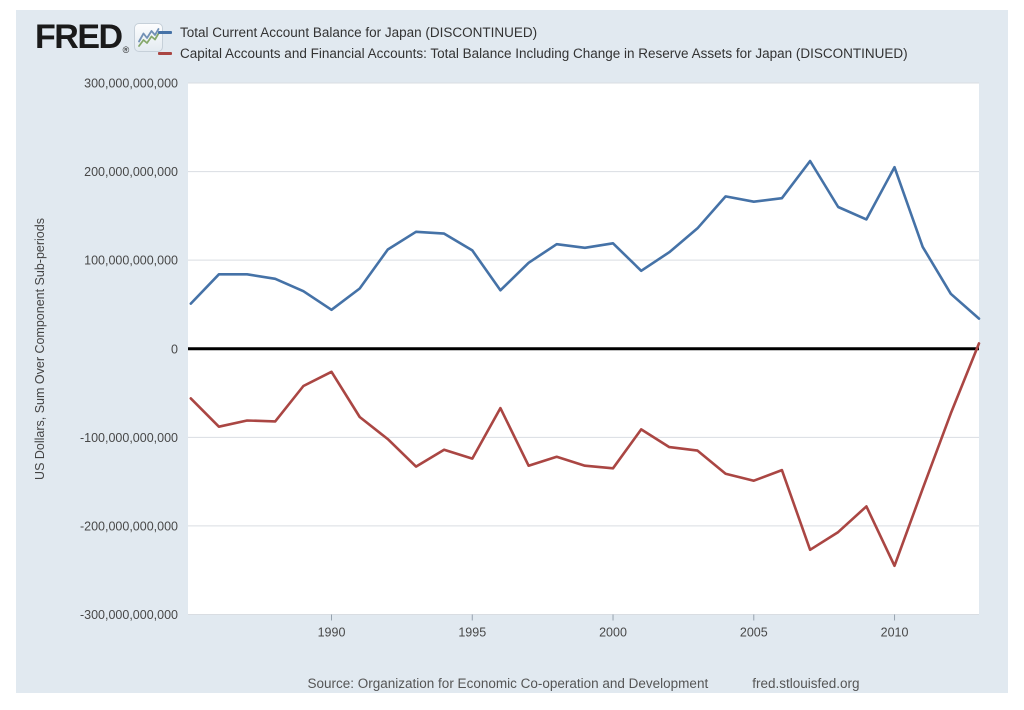 The height and width of the screenshot is (710, 1024). Describe the element at coordinates (754, 633) in the screenshot. I see `x-axis-tick-label: 2005` at that location.